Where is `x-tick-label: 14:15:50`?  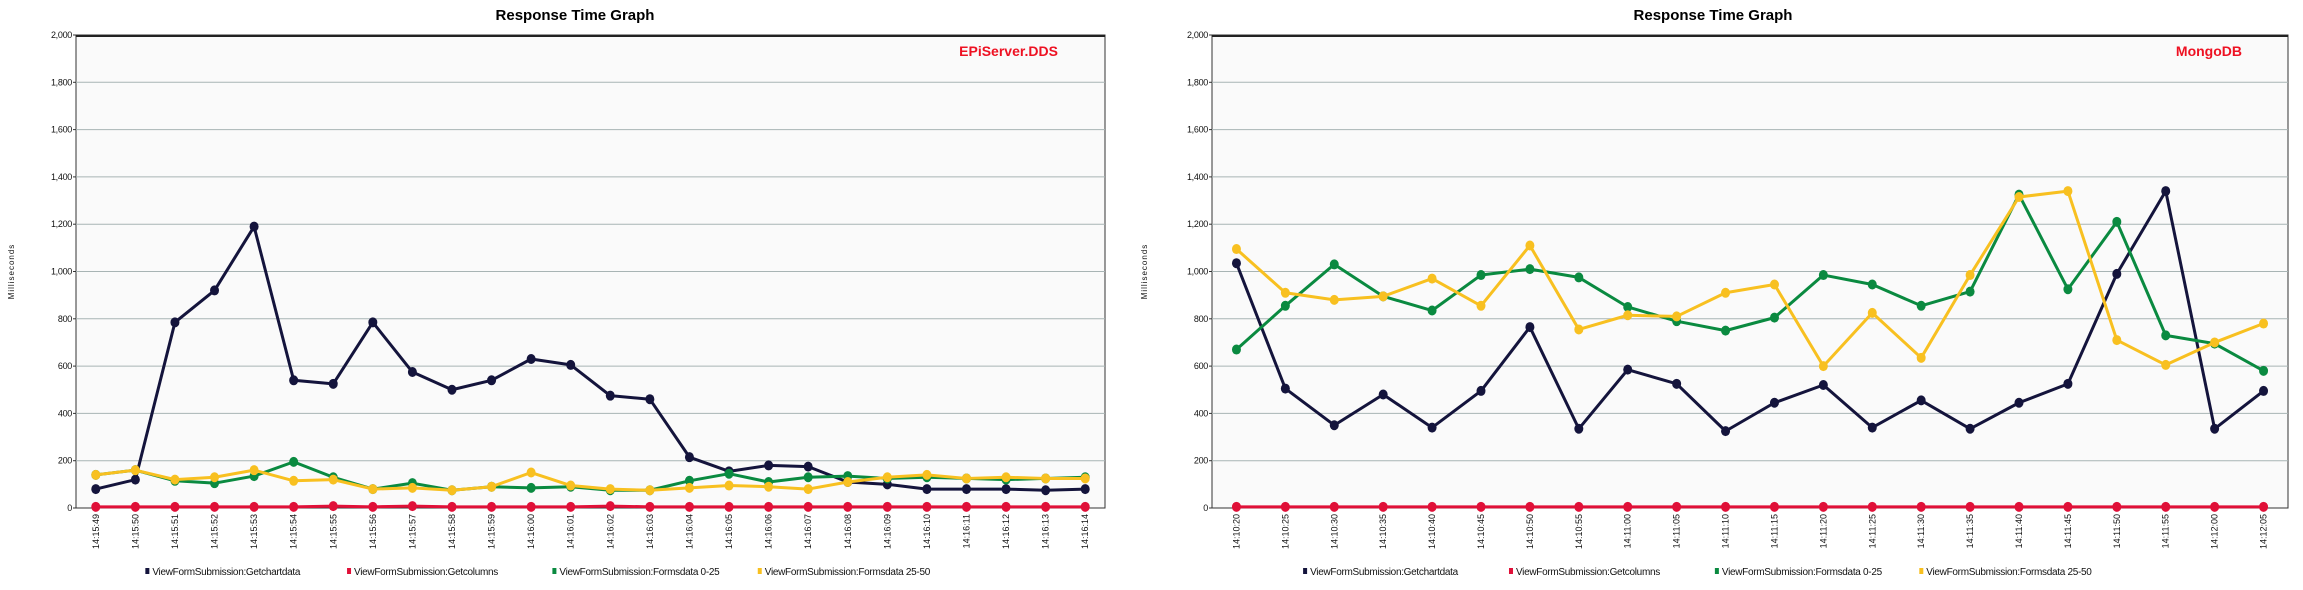 x-tick-label: 14:15:50 is located at coordinates (135, 531).